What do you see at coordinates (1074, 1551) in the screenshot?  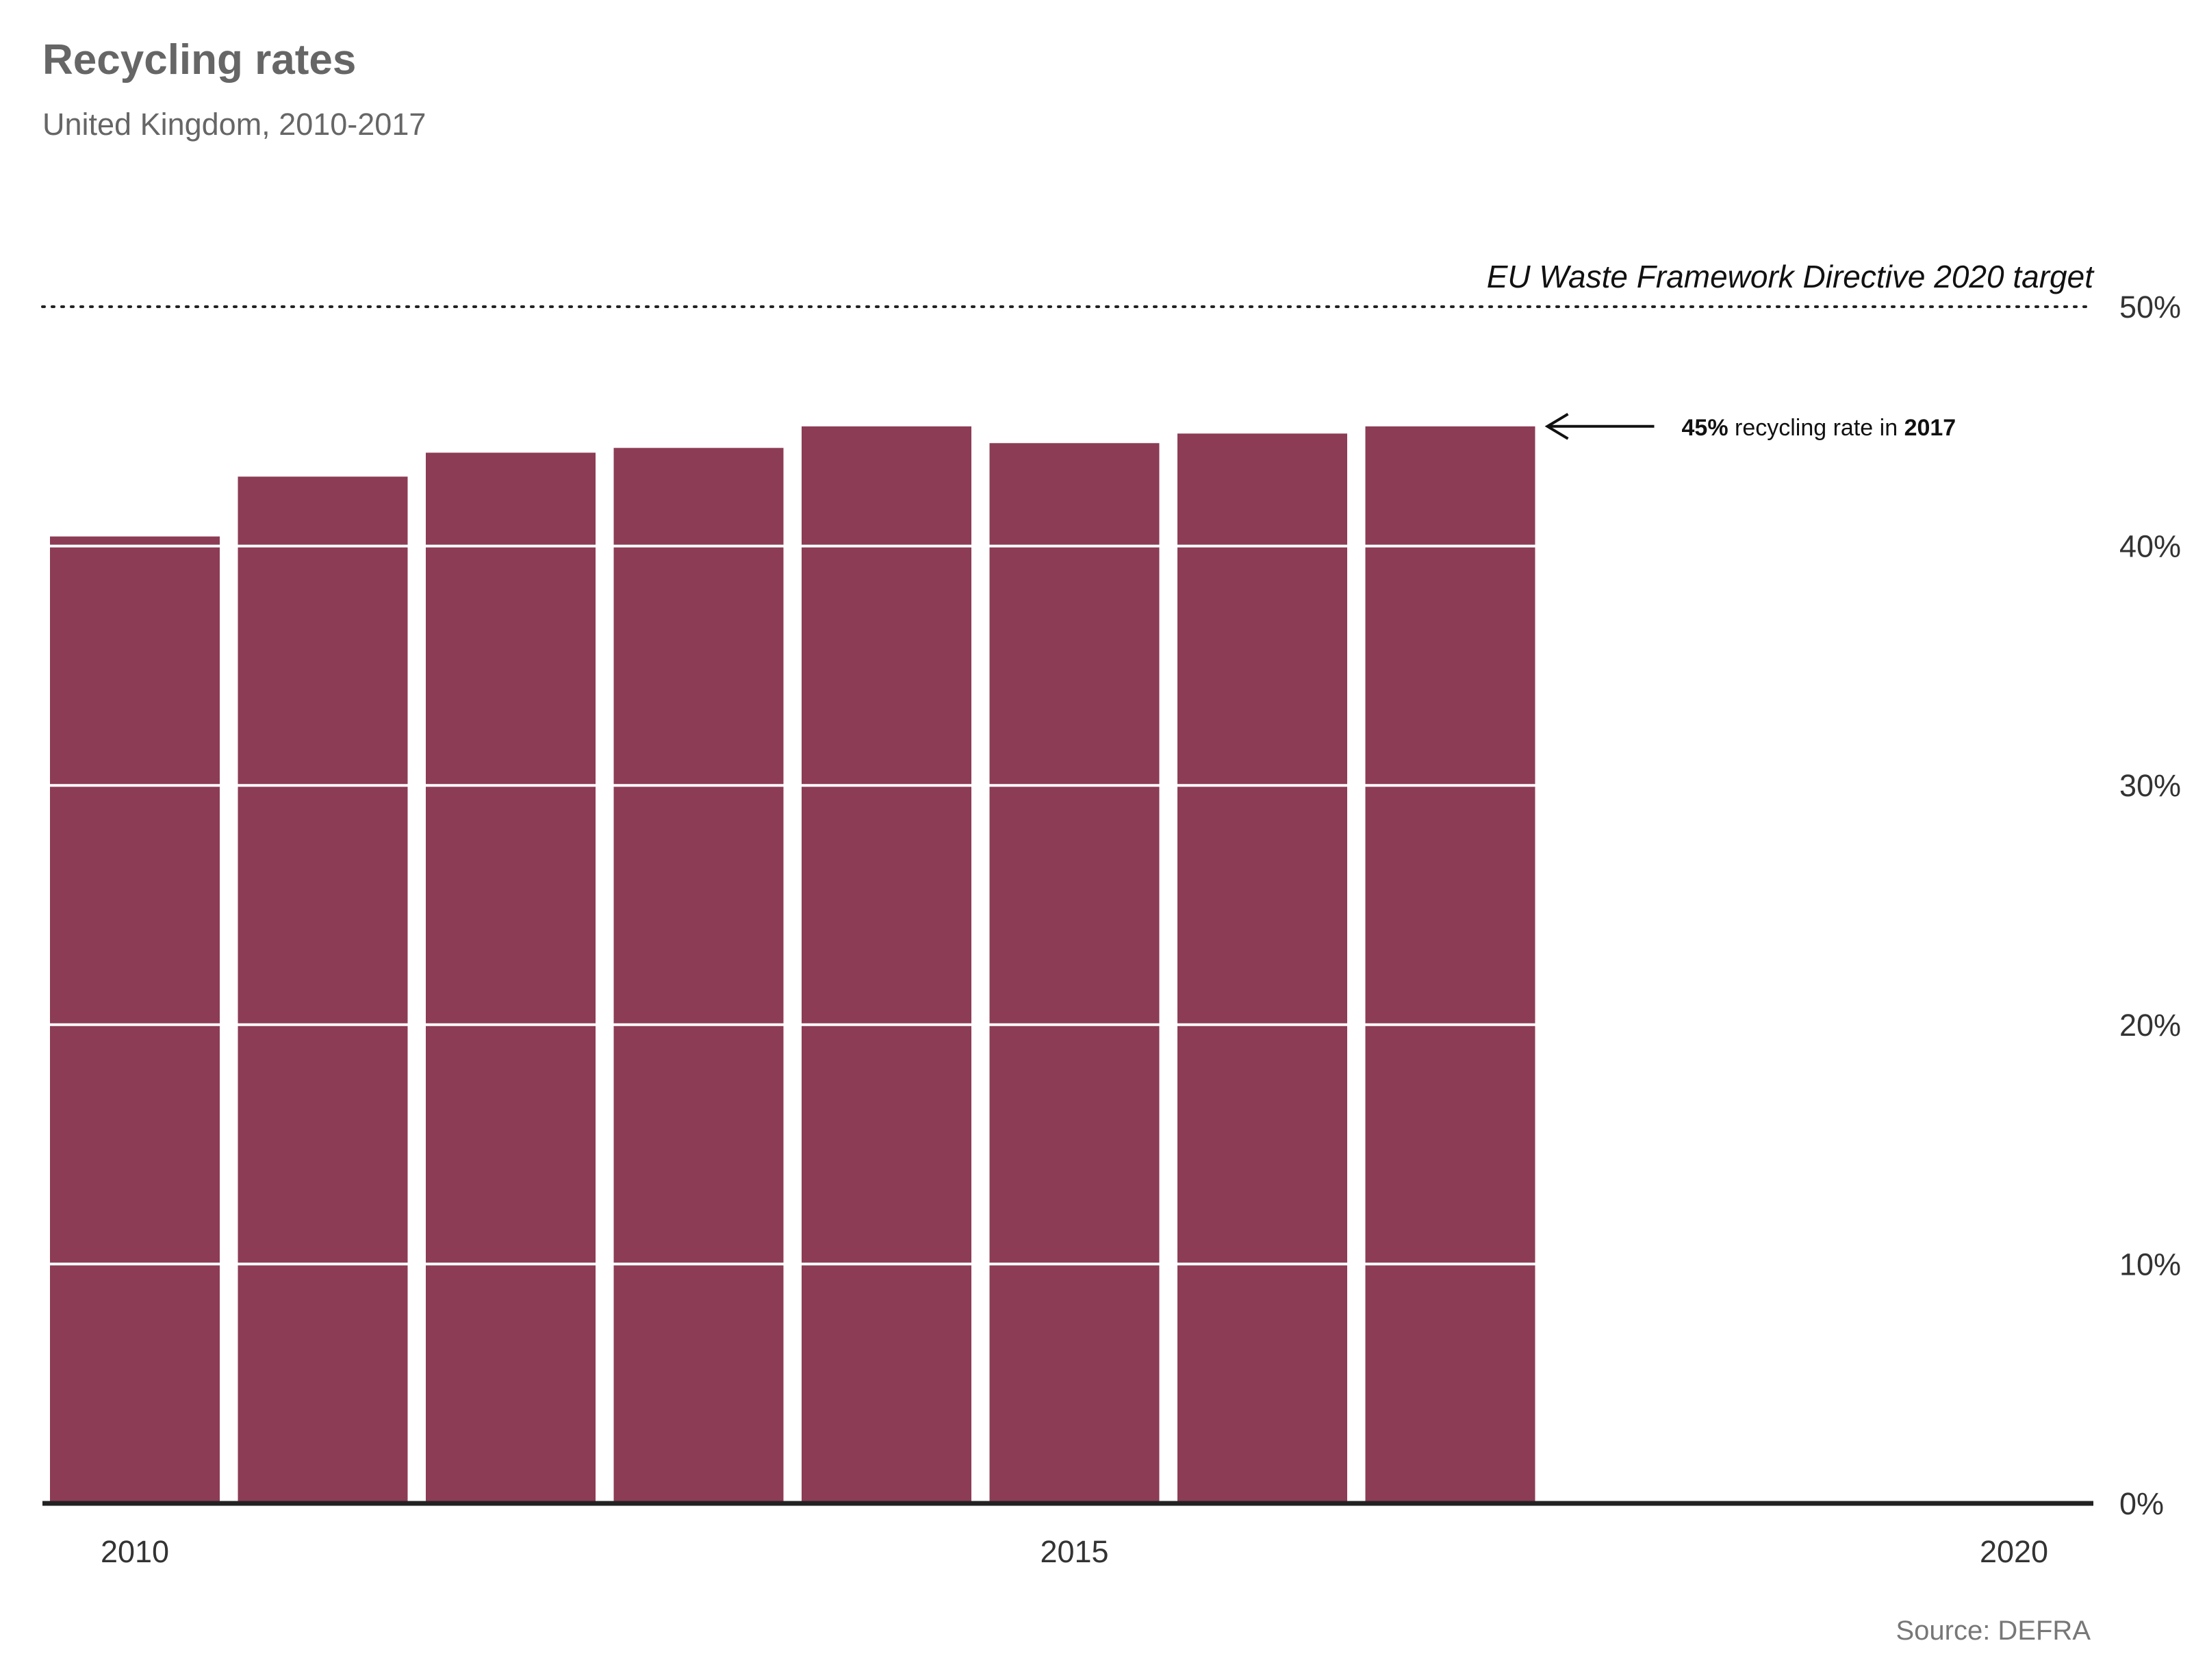 I see `x-tick-label: 2015` at bounding box center [1074, 1551].